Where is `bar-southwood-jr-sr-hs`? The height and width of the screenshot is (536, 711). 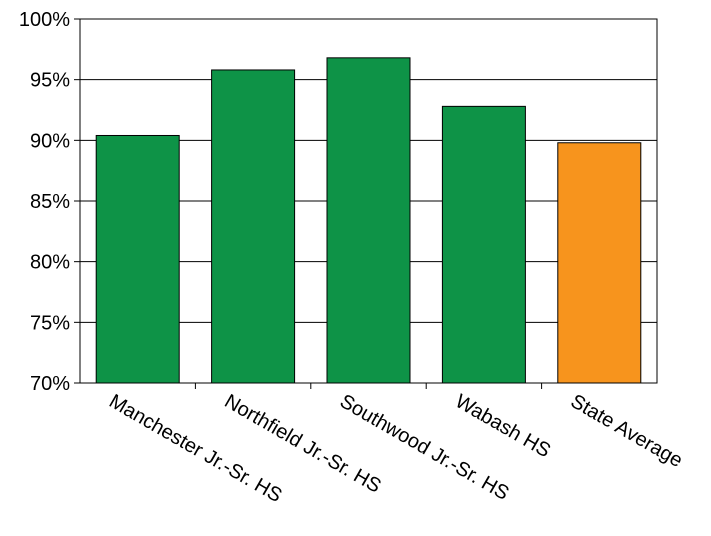 bar-southwood-jr-sr-hs is located at coordinates (368, 220).